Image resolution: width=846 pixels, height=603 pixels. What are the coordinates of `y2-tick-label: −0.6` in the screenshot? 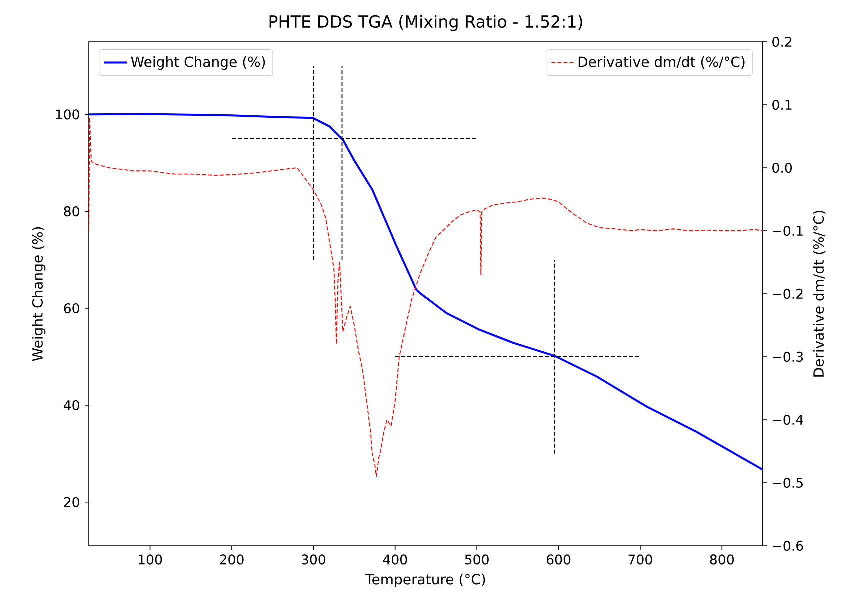 It's located at (788, 546).